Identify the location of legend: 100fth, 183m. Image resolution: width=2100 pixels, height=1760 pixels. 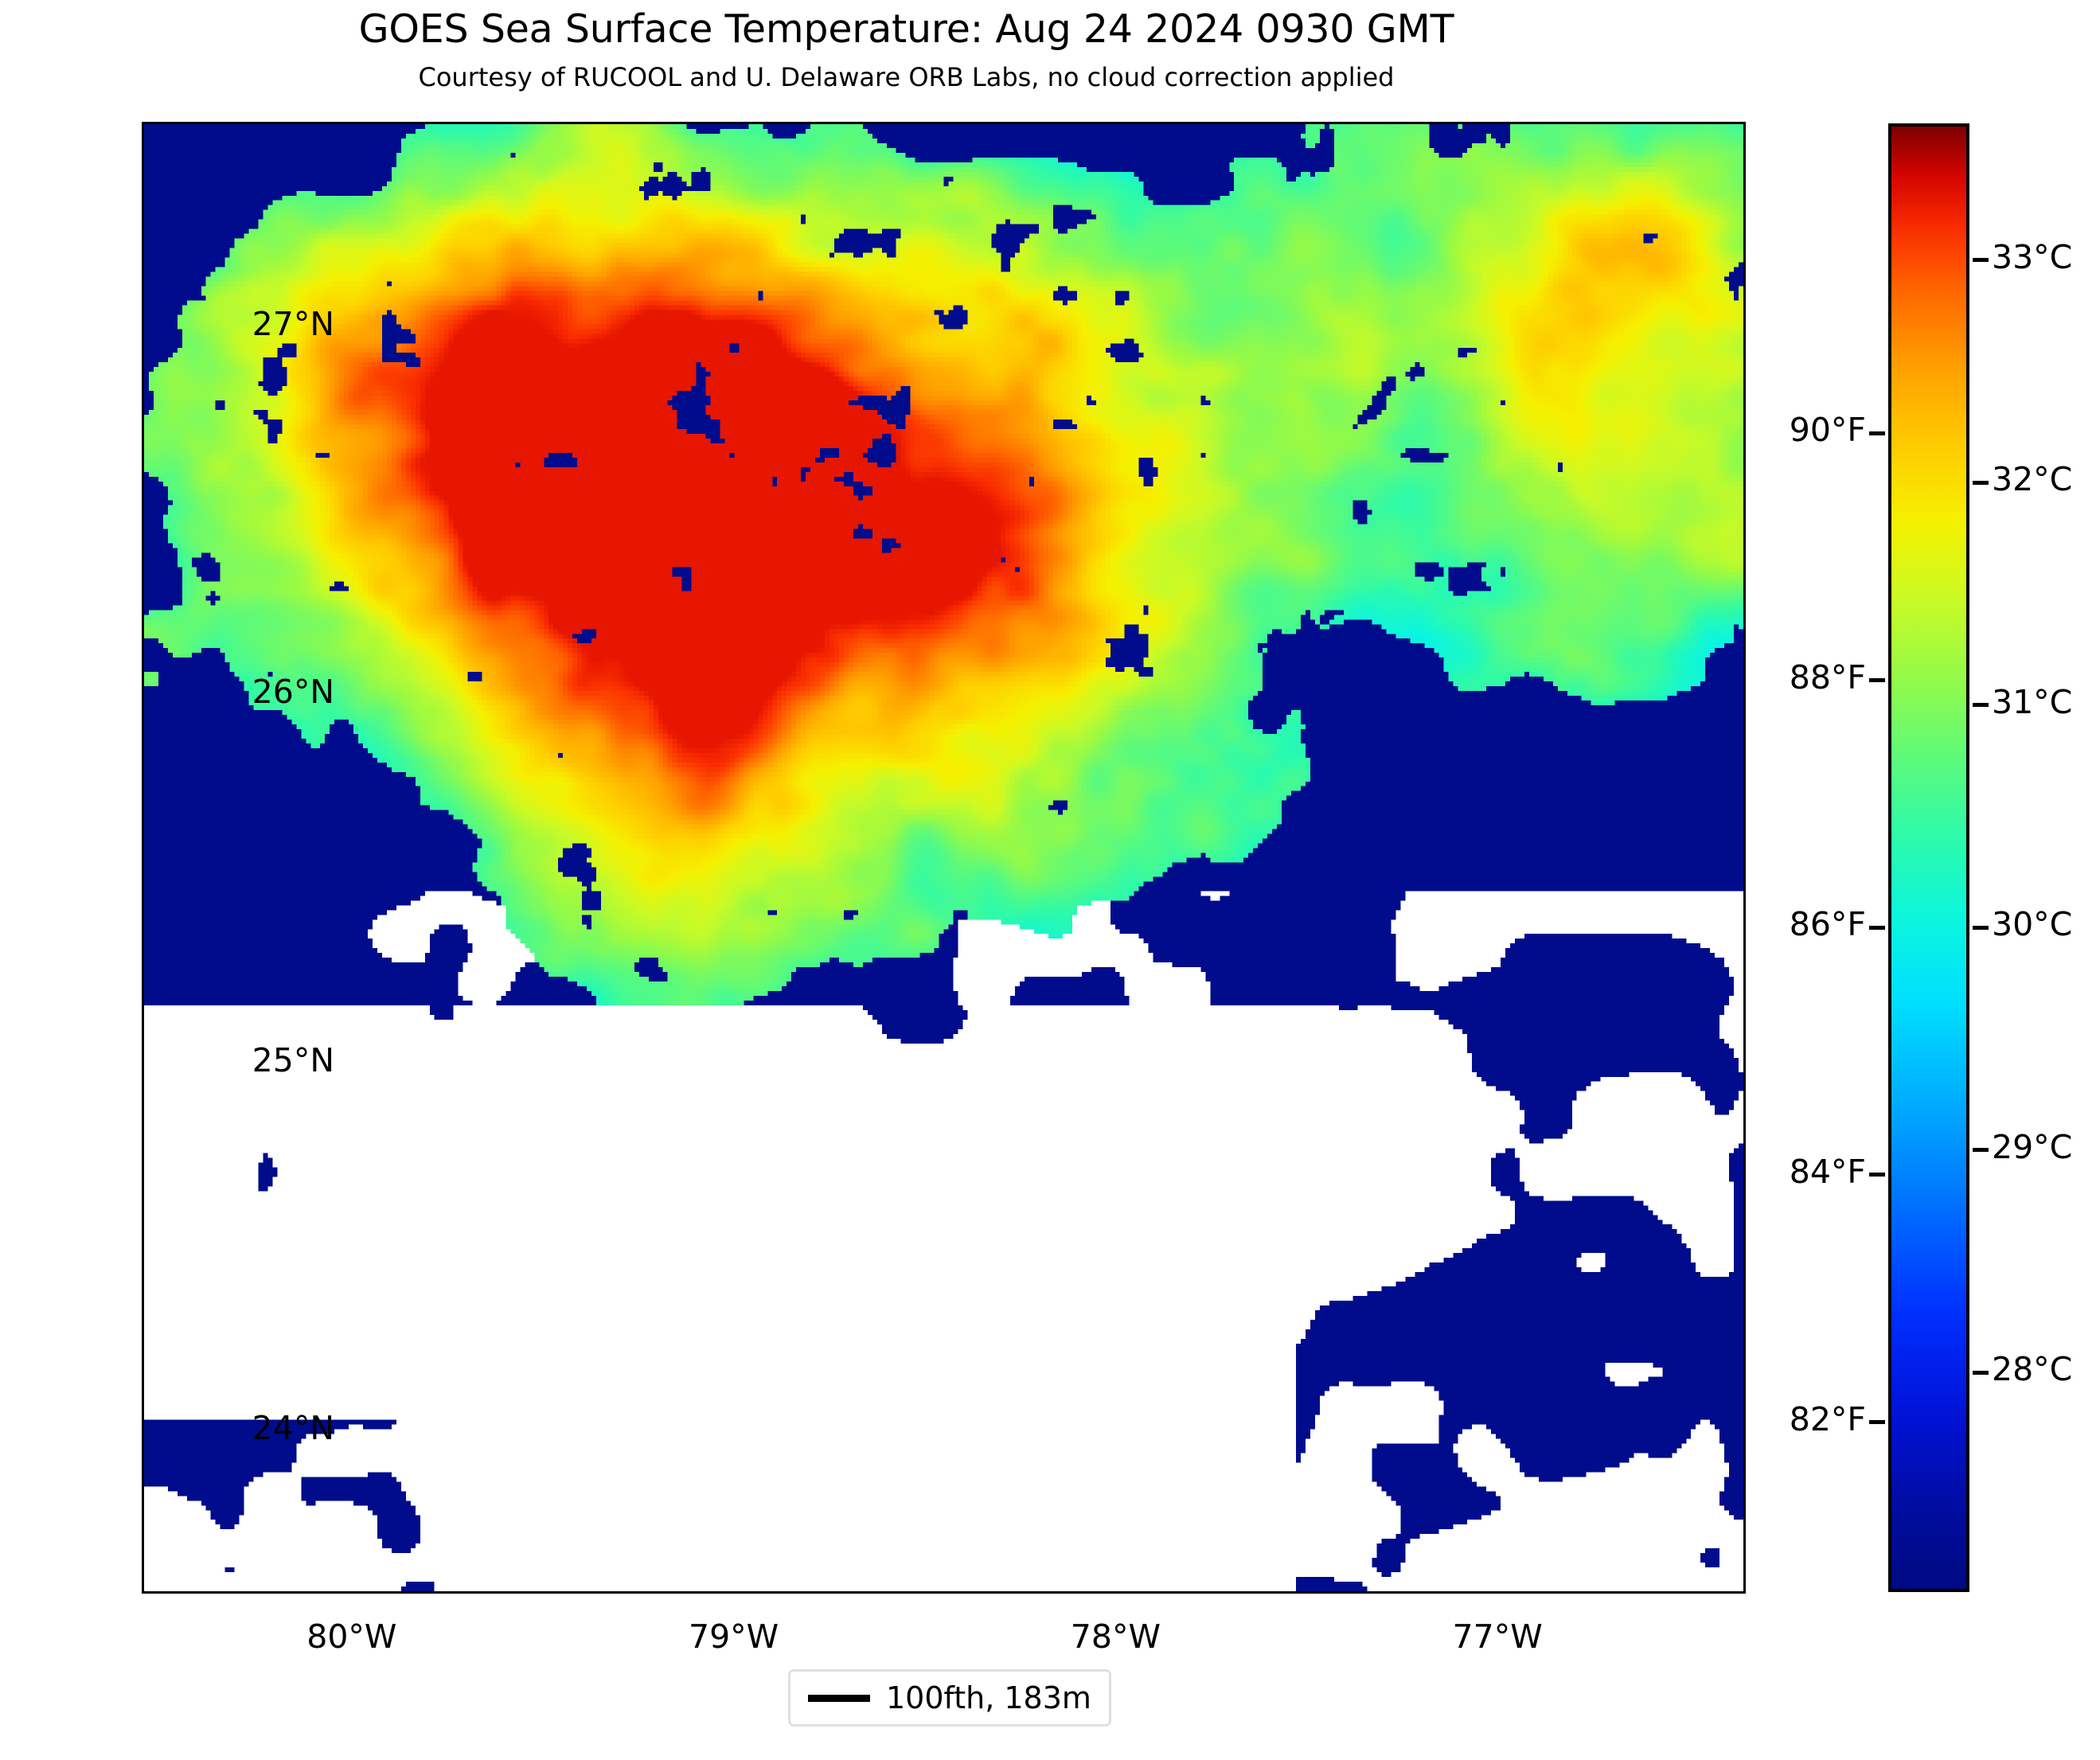
(949, 1698).